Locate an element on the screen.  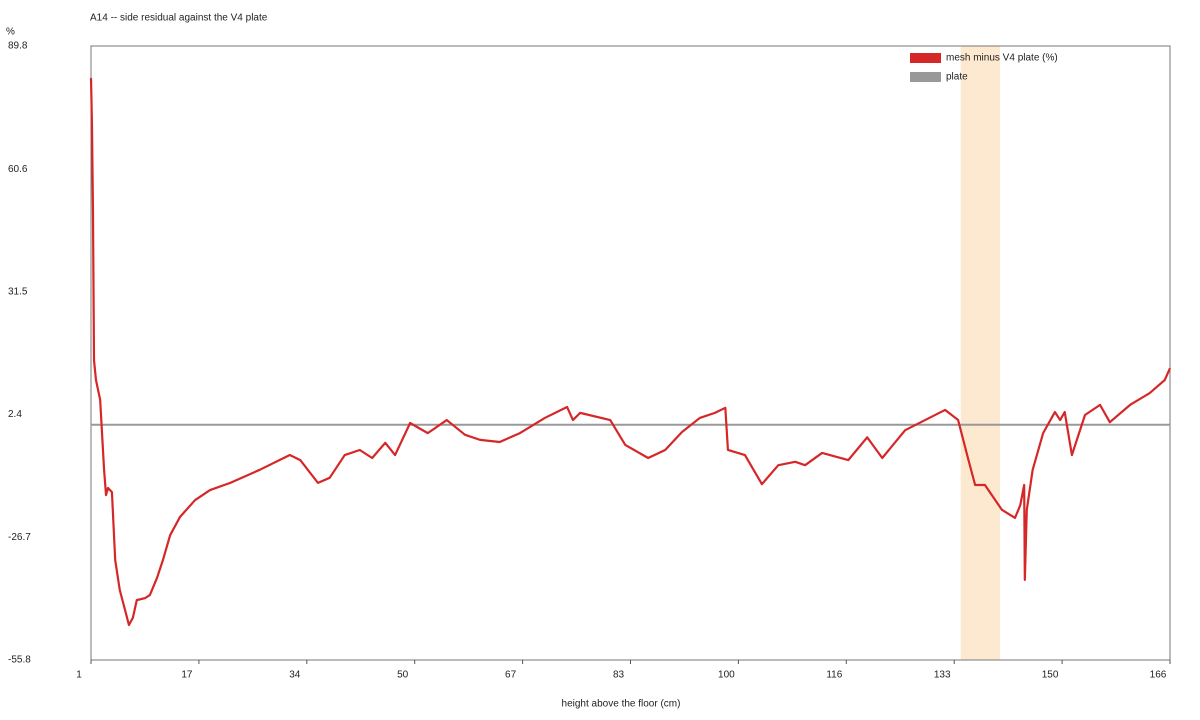
shaded-band is located at coordinates (980, 353).